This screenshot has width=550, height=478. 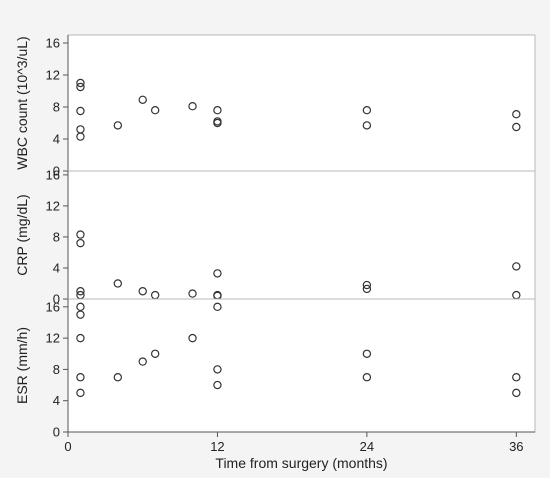 I want to click on y-axis-title: WBC count (10^3/uL), so click(x=22, y=102).